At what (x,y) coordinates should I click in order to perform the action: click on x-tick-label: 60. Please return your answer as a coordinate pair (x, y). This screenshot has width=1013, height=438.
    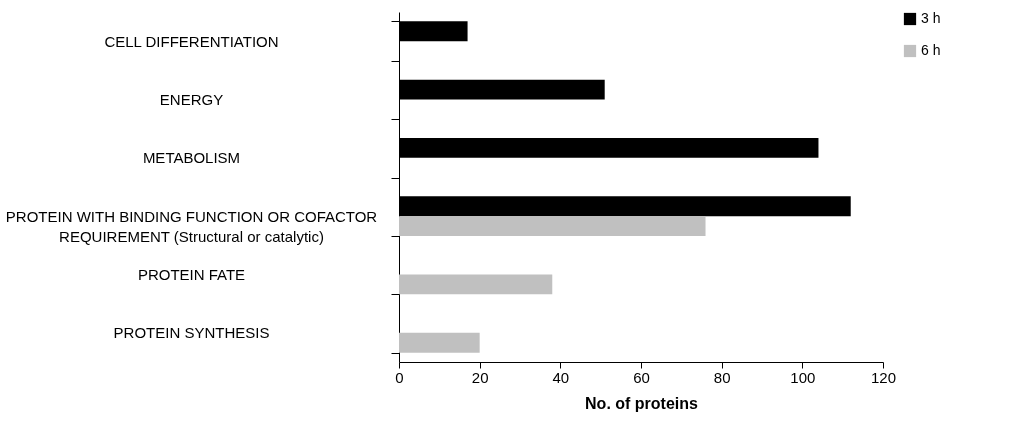
    Looking at the image, I should click on (641, 377).